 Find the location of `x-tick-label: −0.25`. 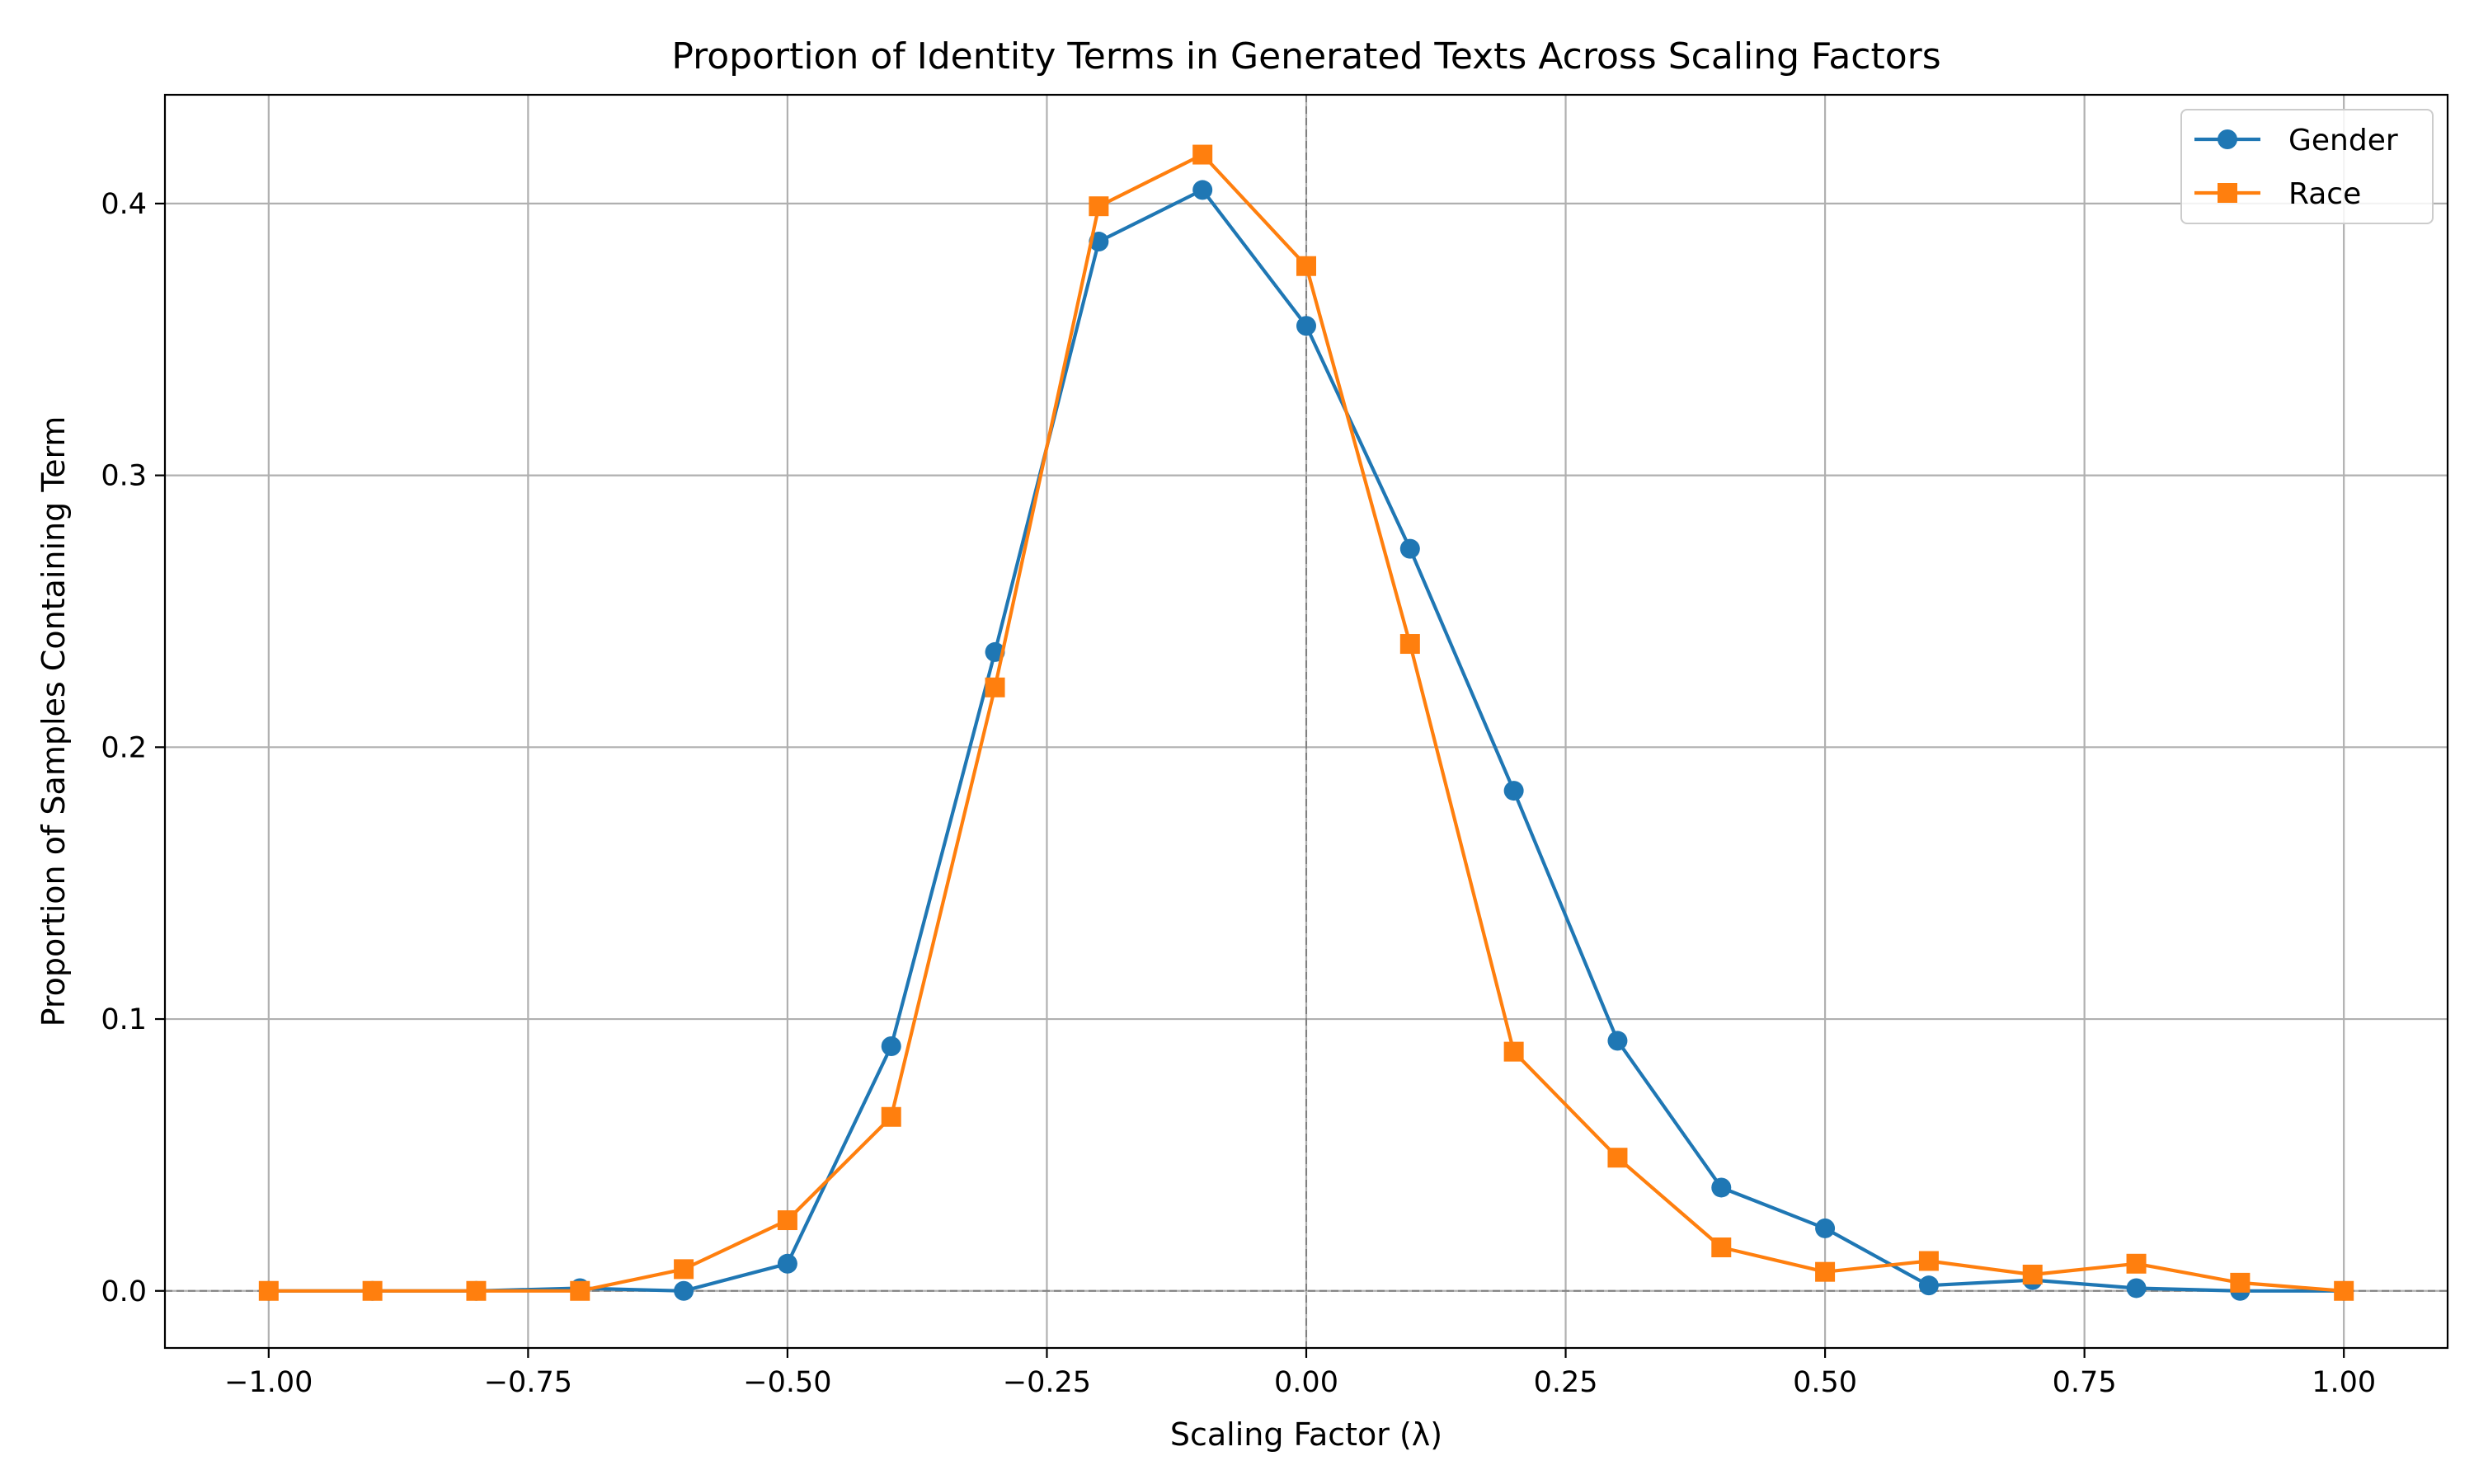

x-tick-label: −0.25 is located at coordinates (1047, 1382).